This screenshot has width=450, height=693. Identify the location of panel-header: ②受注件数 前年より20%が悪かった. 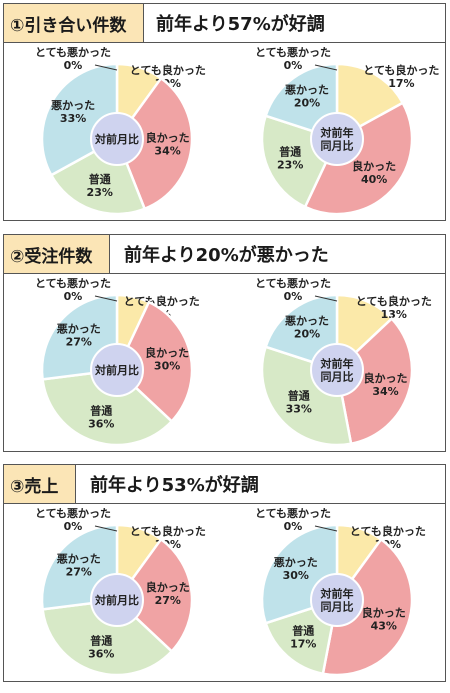
(224, 254).